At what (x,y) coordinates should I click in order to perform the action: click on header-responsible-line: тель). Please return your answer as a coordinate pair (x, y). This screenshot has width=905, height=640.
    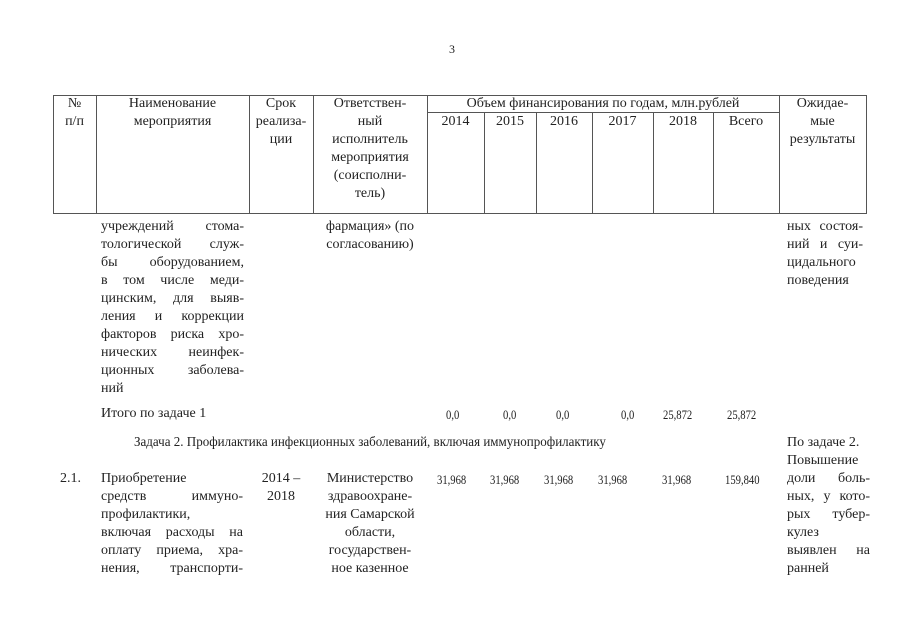
    Looking at the image, I should click on (370, 193).